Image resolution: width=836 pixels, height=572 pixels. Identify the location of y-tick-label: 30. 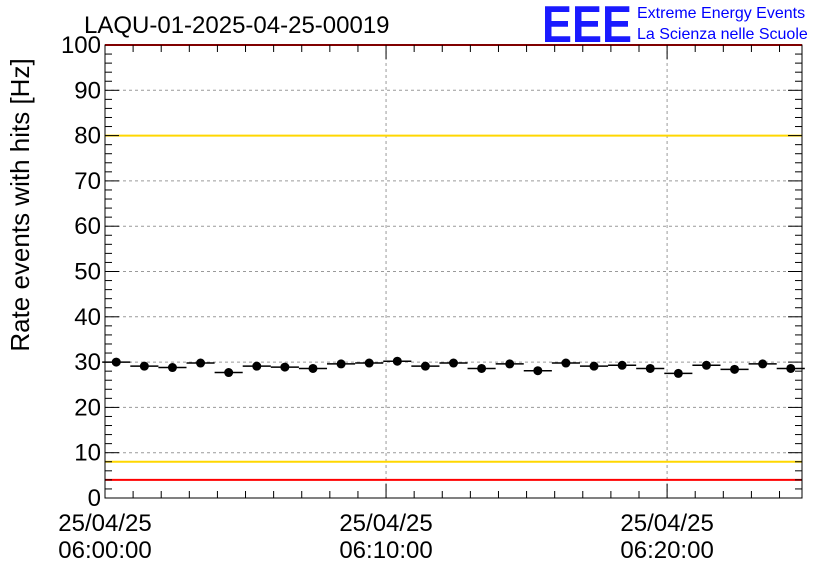
(87, 362).